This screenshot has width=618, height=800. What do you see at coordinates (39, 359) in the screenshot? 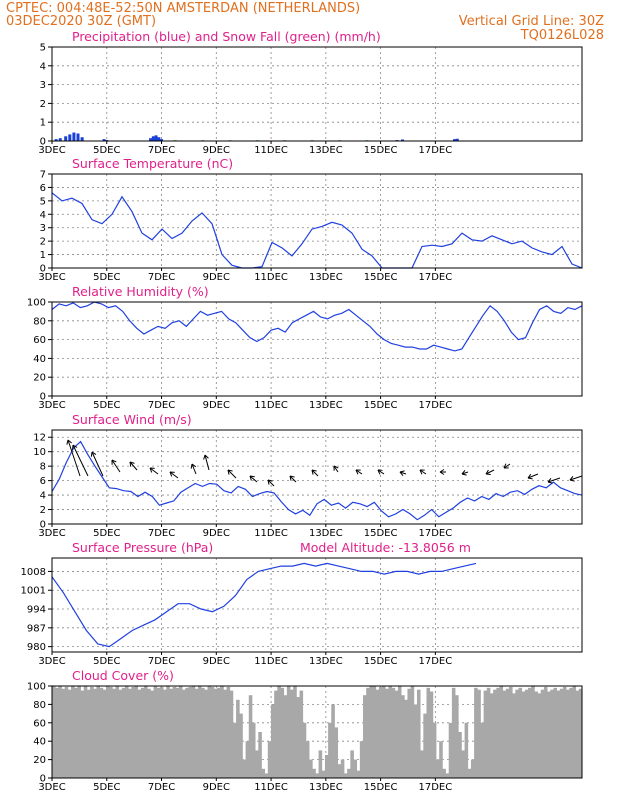
I see `y-tick-label: 40` at bounding box center [39, 359].